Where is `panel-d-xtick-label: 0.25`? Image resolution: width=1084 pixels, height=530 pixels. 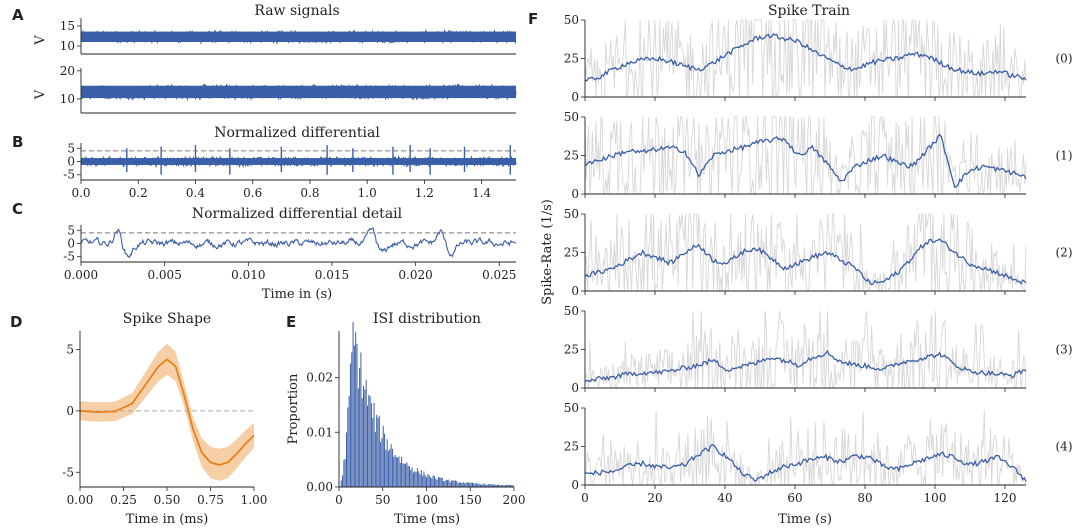 panel-d-xtick-label: 0.25 is located at coordinates (123, 500).